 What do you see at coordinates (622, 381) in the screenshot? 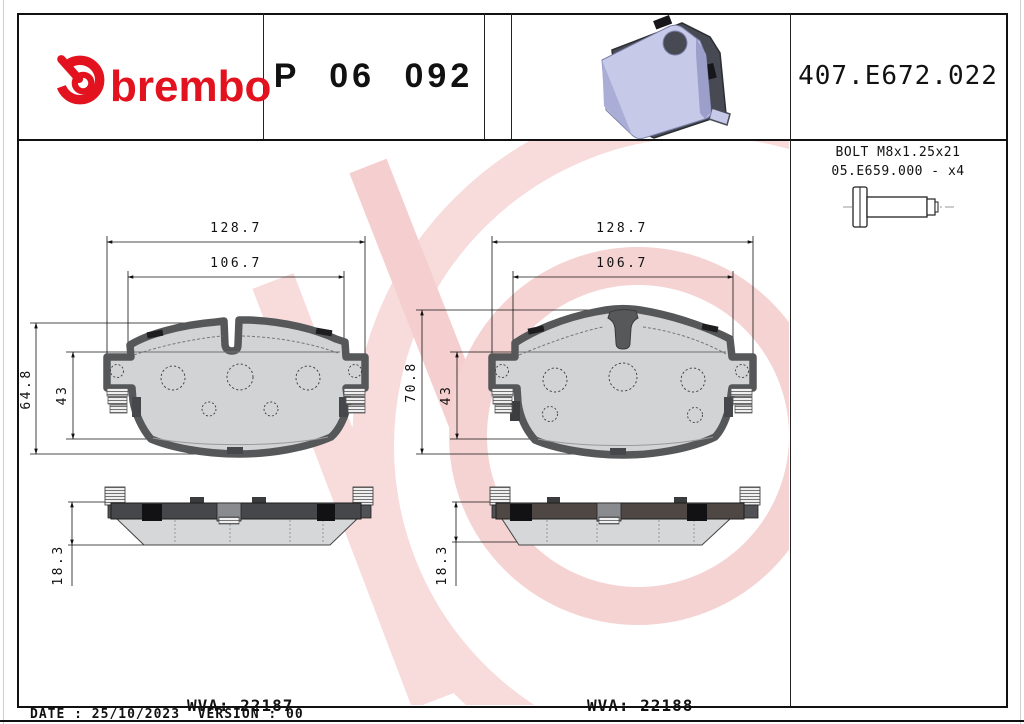
I see `right-pad-front-view` at bounding box center [622, 381].